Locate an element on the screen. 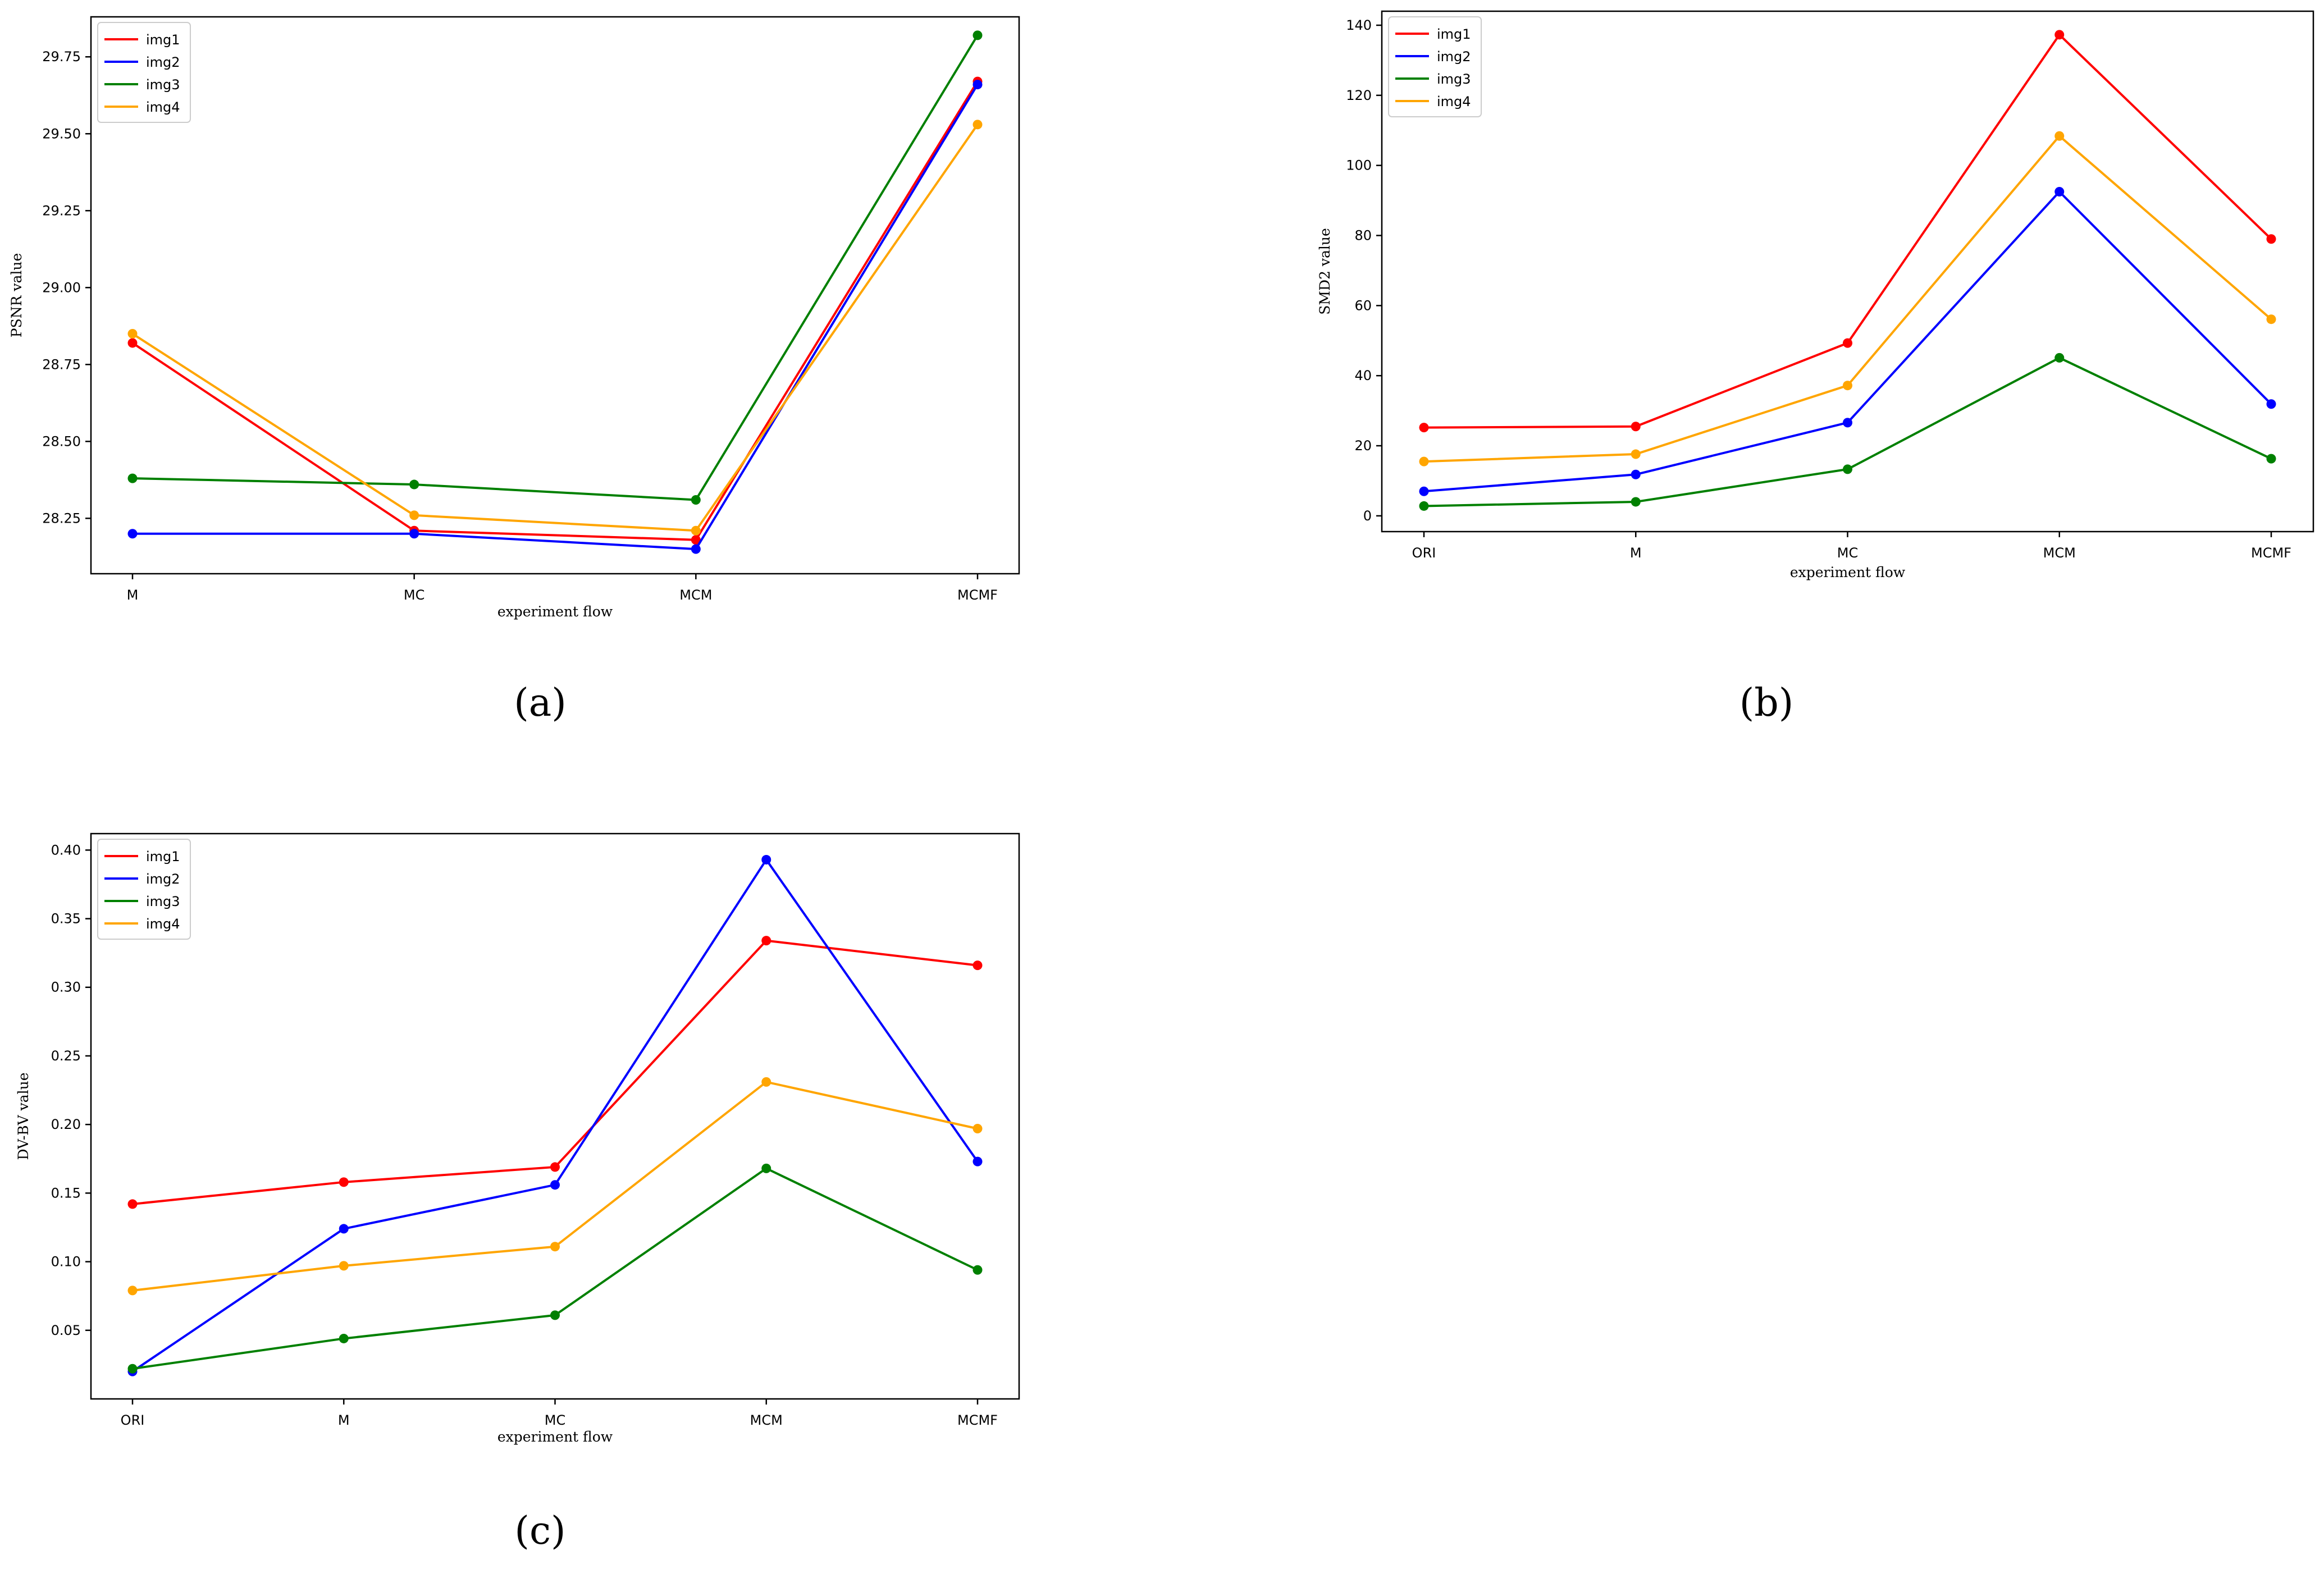 This screenshot has width=2324, height=1569. y-tick-label-2: 0.15 is located at coordinates (66, 1193).